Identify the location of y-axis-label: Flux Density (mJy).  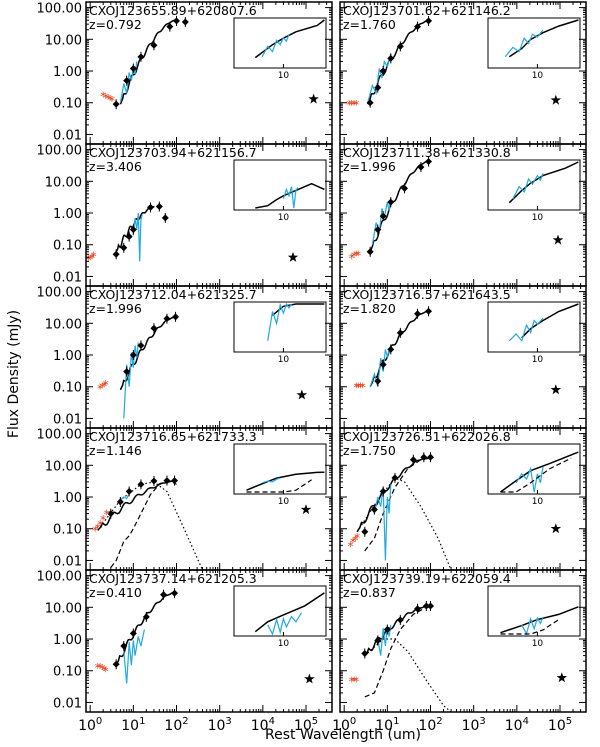
(14, 374).